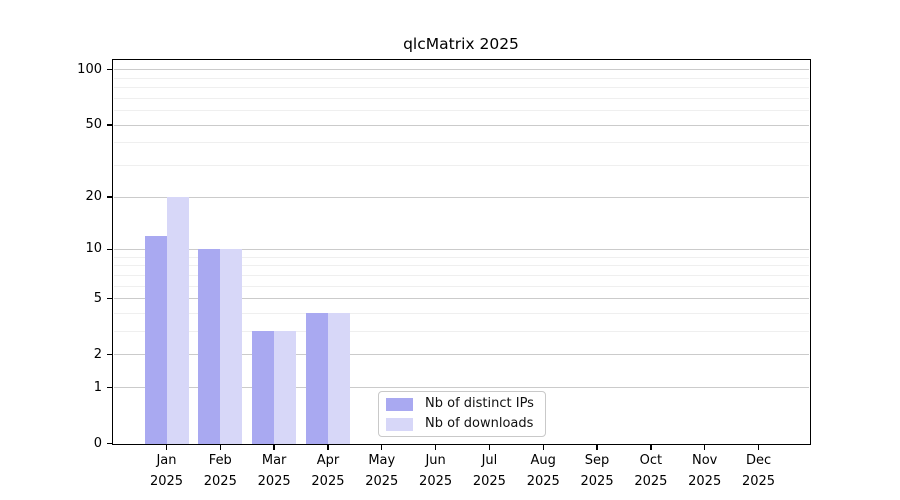  I want to click on x-axis-tick-feb, so click(220, 448).